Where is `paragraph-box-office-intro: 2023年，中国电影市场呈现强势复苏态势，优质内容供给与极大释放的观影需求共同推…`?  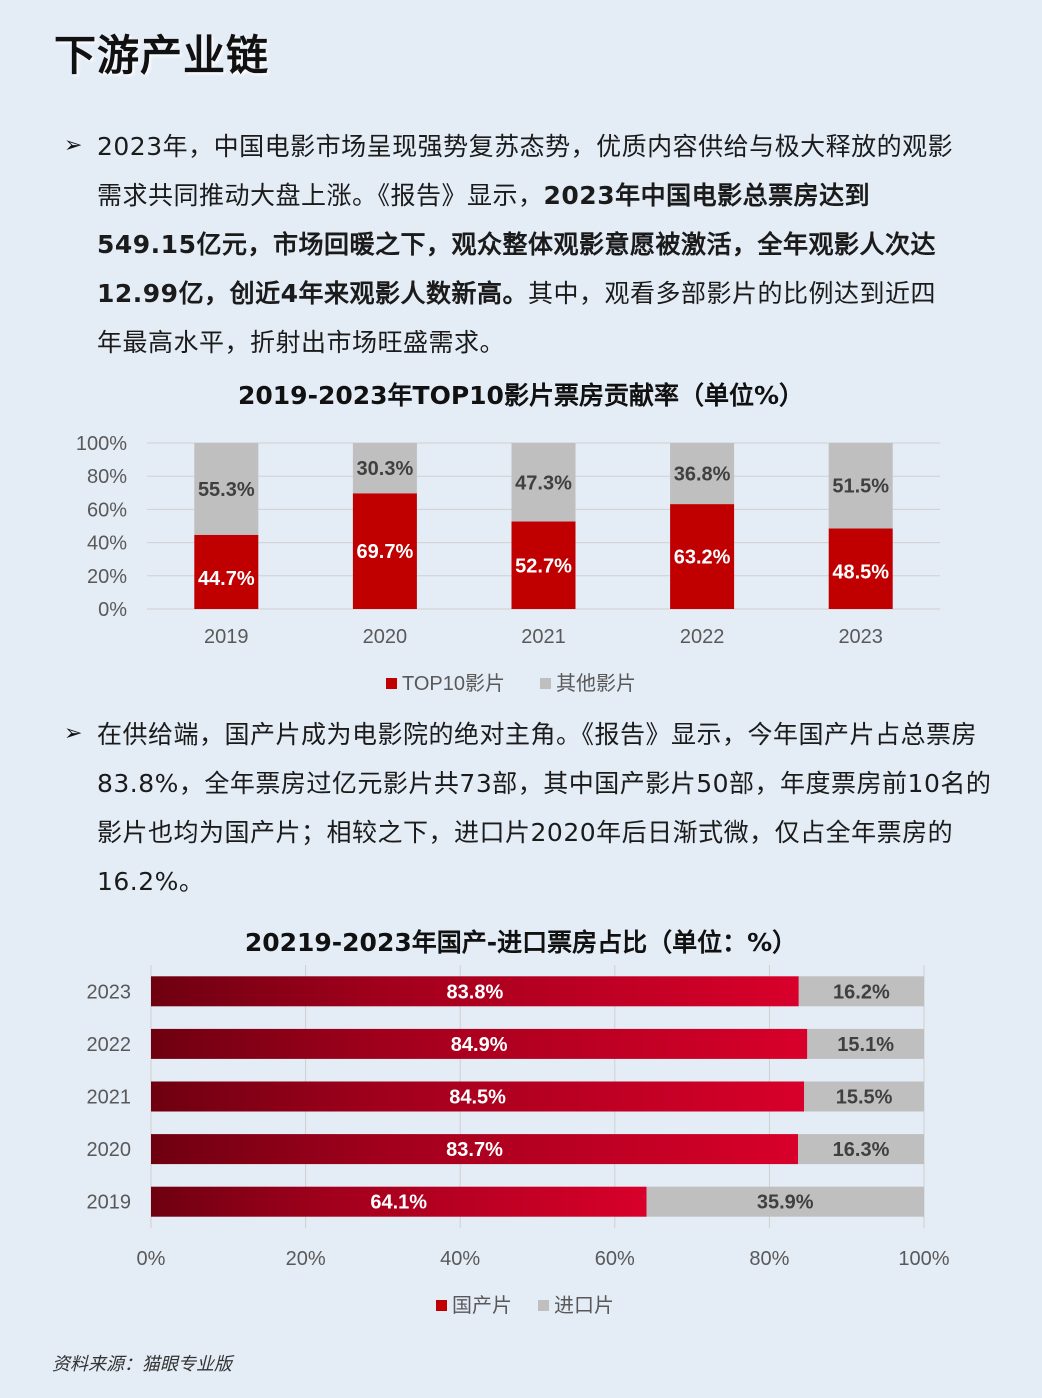
paragraph-box-office-intro: 2023年，中国电影市场呈现强势复苏态势，优质内容供给与极大释放的观影需求共同推… is located at coordinates (525, 171).